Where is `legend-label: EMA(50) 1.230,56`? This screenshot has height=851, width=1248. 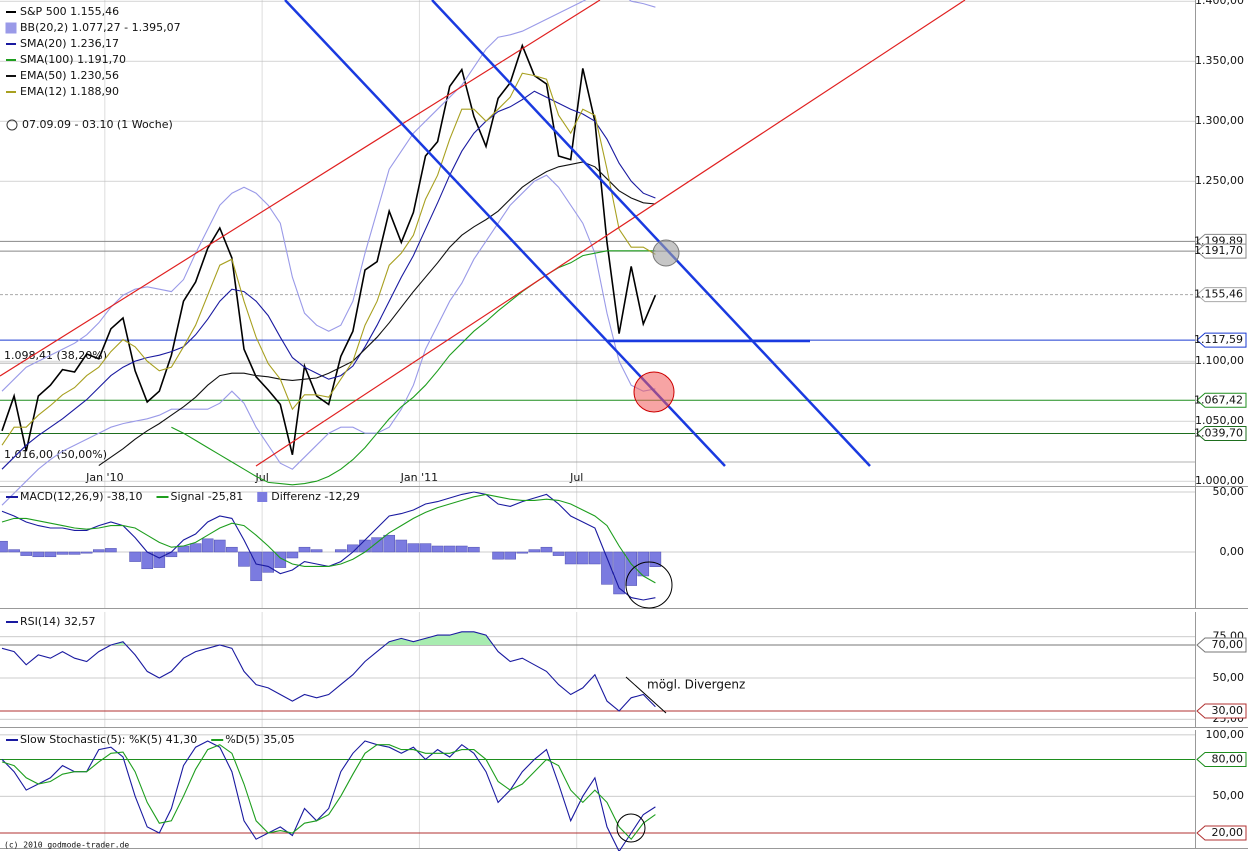
legend-label: EMA(50) 1.230,56 is located at coordinates (69, 75).